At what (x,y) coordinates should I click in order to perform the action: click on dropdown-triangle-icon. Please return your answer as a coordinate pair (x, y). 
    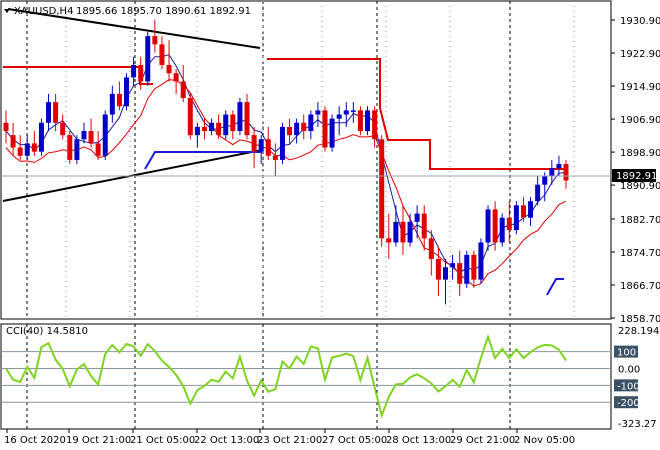
    Looking at the image, I should click on (7, 11).